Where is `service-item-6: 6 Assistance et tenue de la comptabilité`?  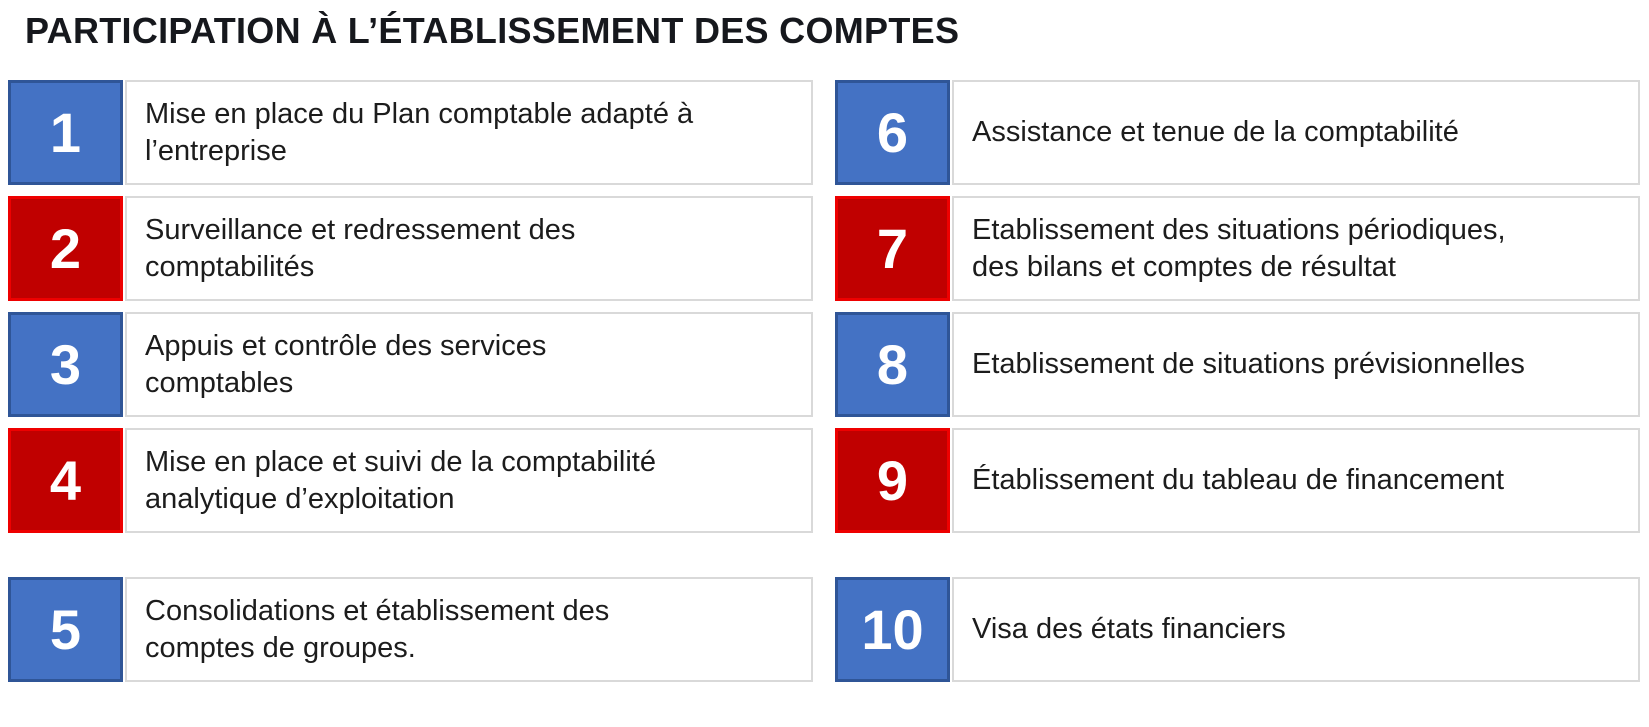 service-item-6: 6 Assistance et tenue de la comptabilité is located at coordinates (1237, 132).